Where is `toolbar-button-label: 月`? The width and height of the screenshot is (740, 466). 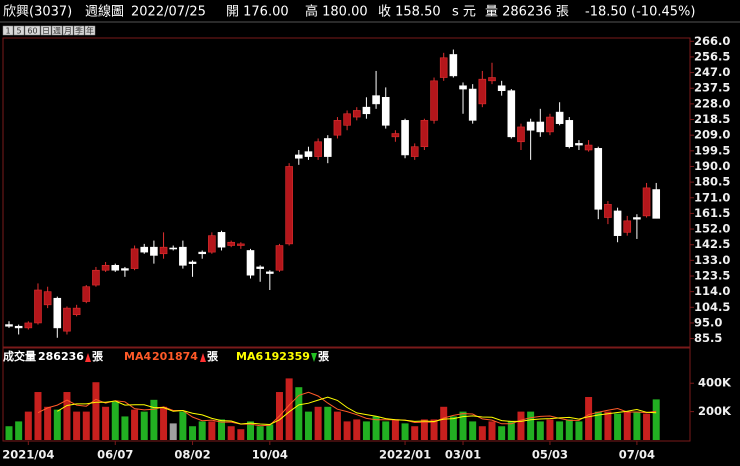
toolbar-button-label: 月 is located at coordinates (68, 31).